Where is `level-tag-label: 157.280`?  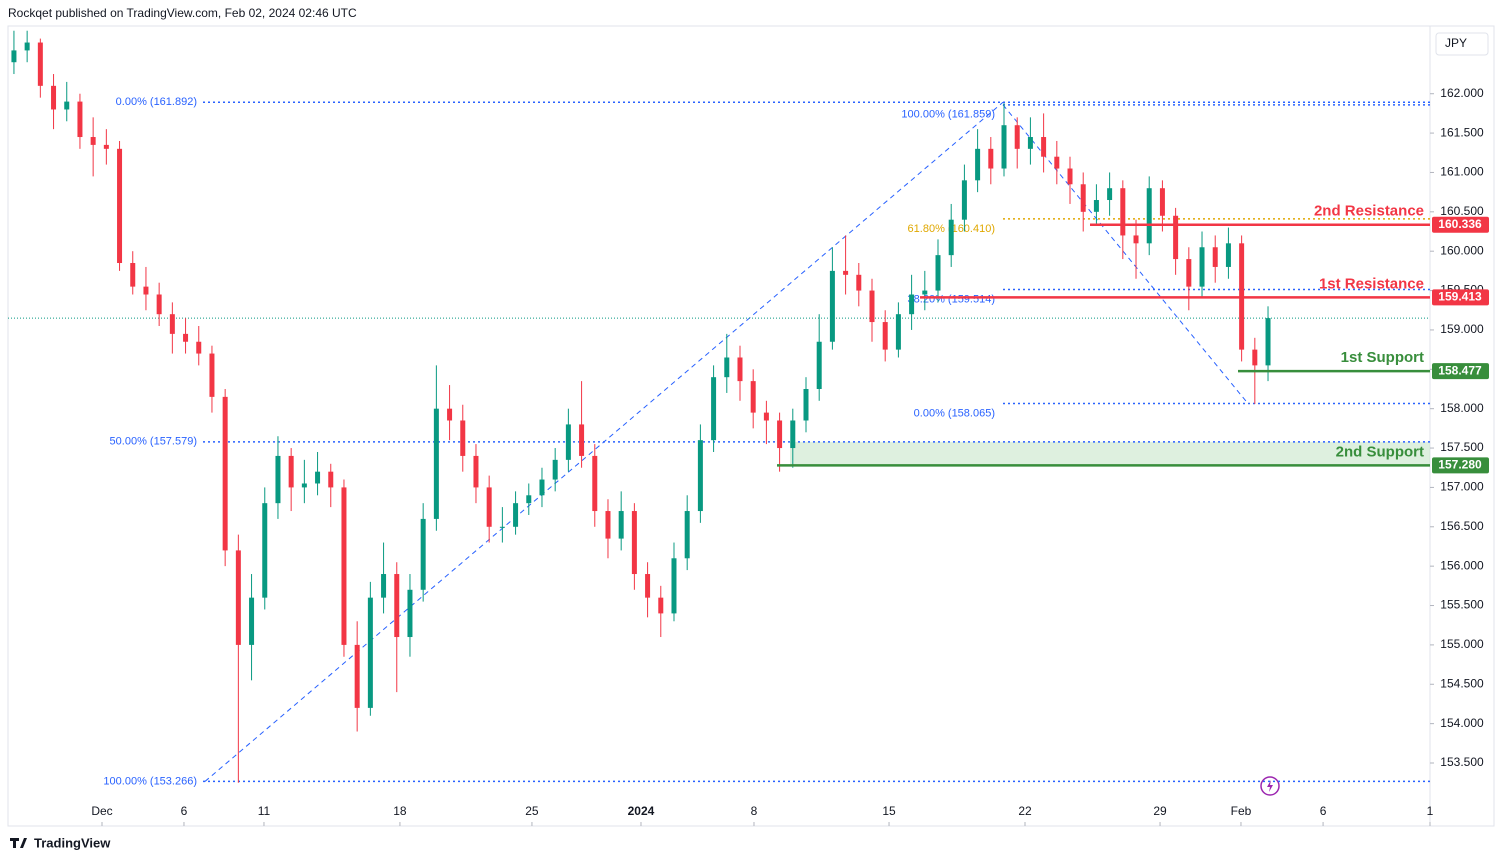 level-tag-label: 157.280 is located at coordinates (1460, 465).